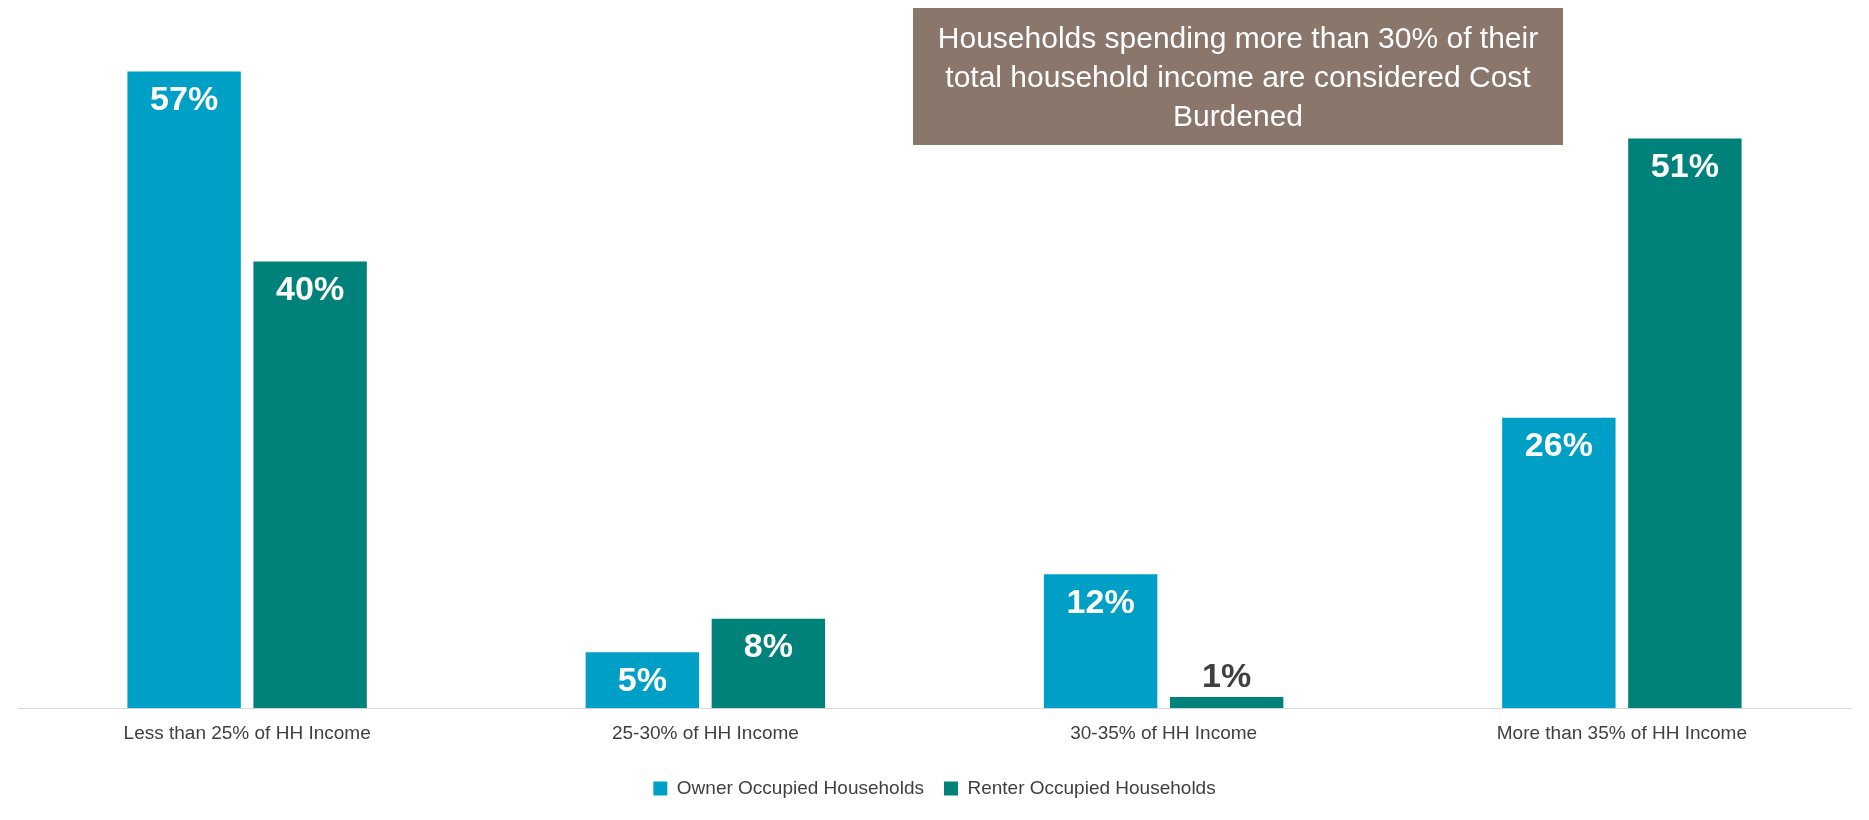  Describe the element at coordinates (1100, 600) in the screenshot. I see `data-label: 12%` at that location.